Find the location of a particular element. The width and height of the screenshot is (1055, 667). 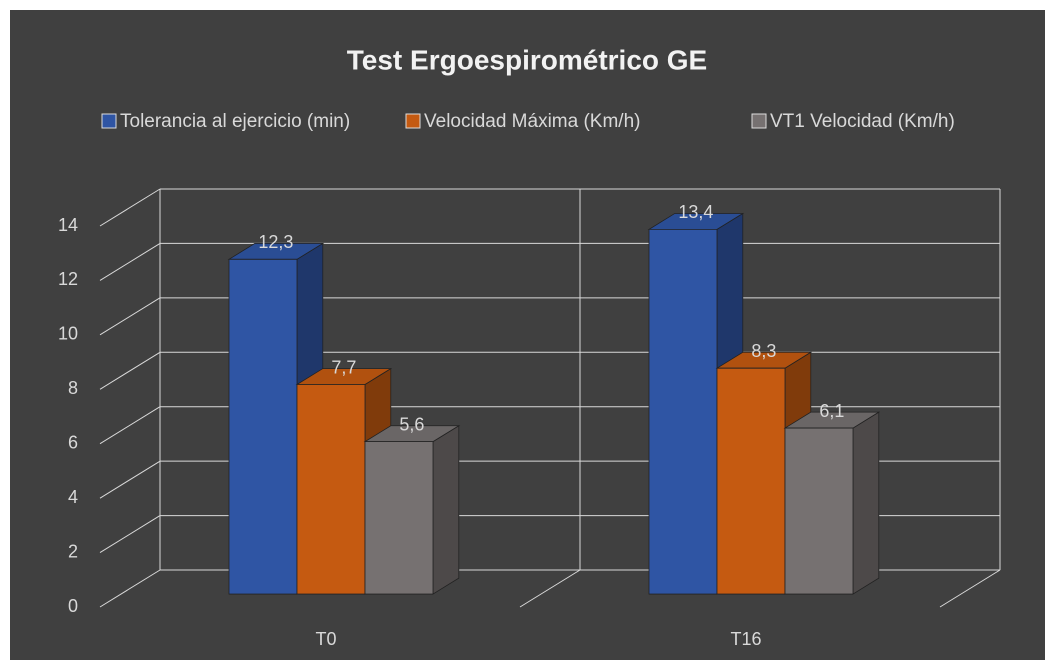

y-tick-label: 10 is located at coordinates (68, 334).